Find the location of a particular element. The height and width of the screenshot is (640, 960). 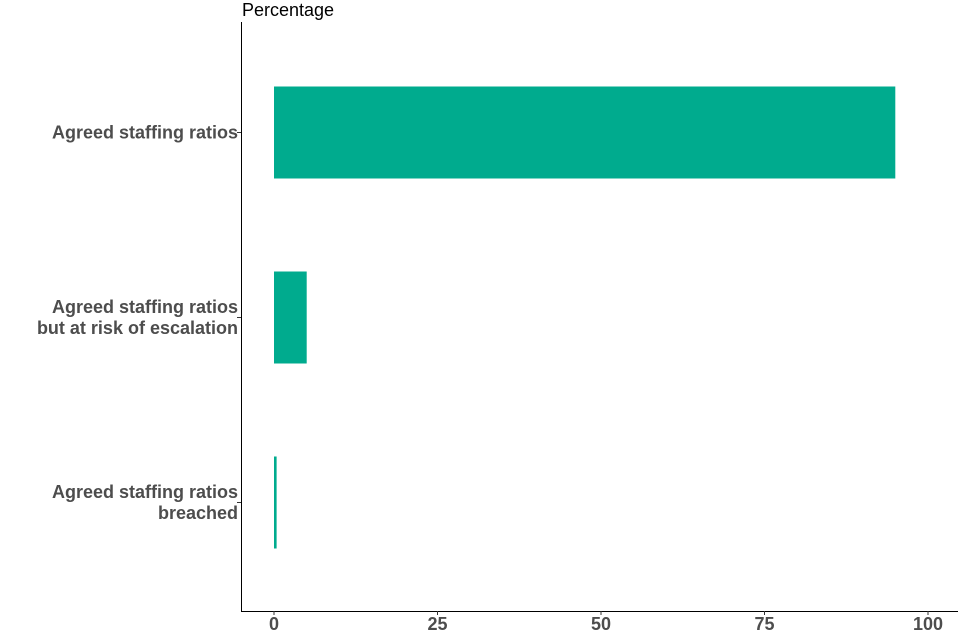

category-label-3-line-2: breached is located at coordinates (198, 513).